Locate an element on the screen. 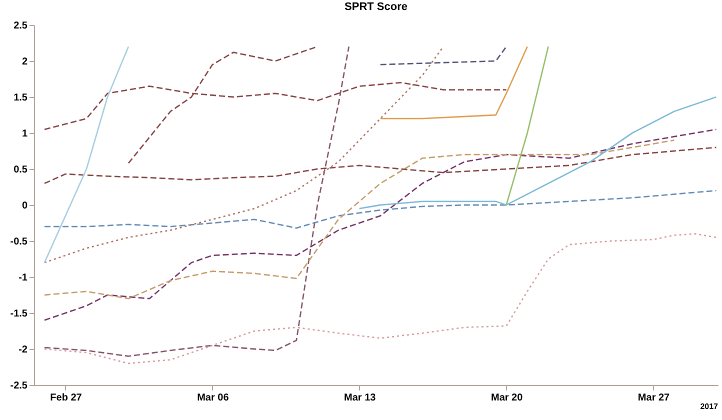 Image resolution: width=722 pixels, height=420 pixels. y-tick-label: 2 is located at coordinates (25, 62).